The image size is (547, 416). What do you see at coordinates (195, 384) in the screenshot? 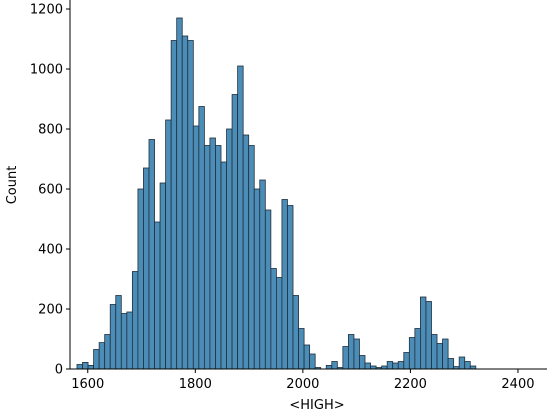
I see `x-tick-label: 1800` at bounding box center [195, 384].